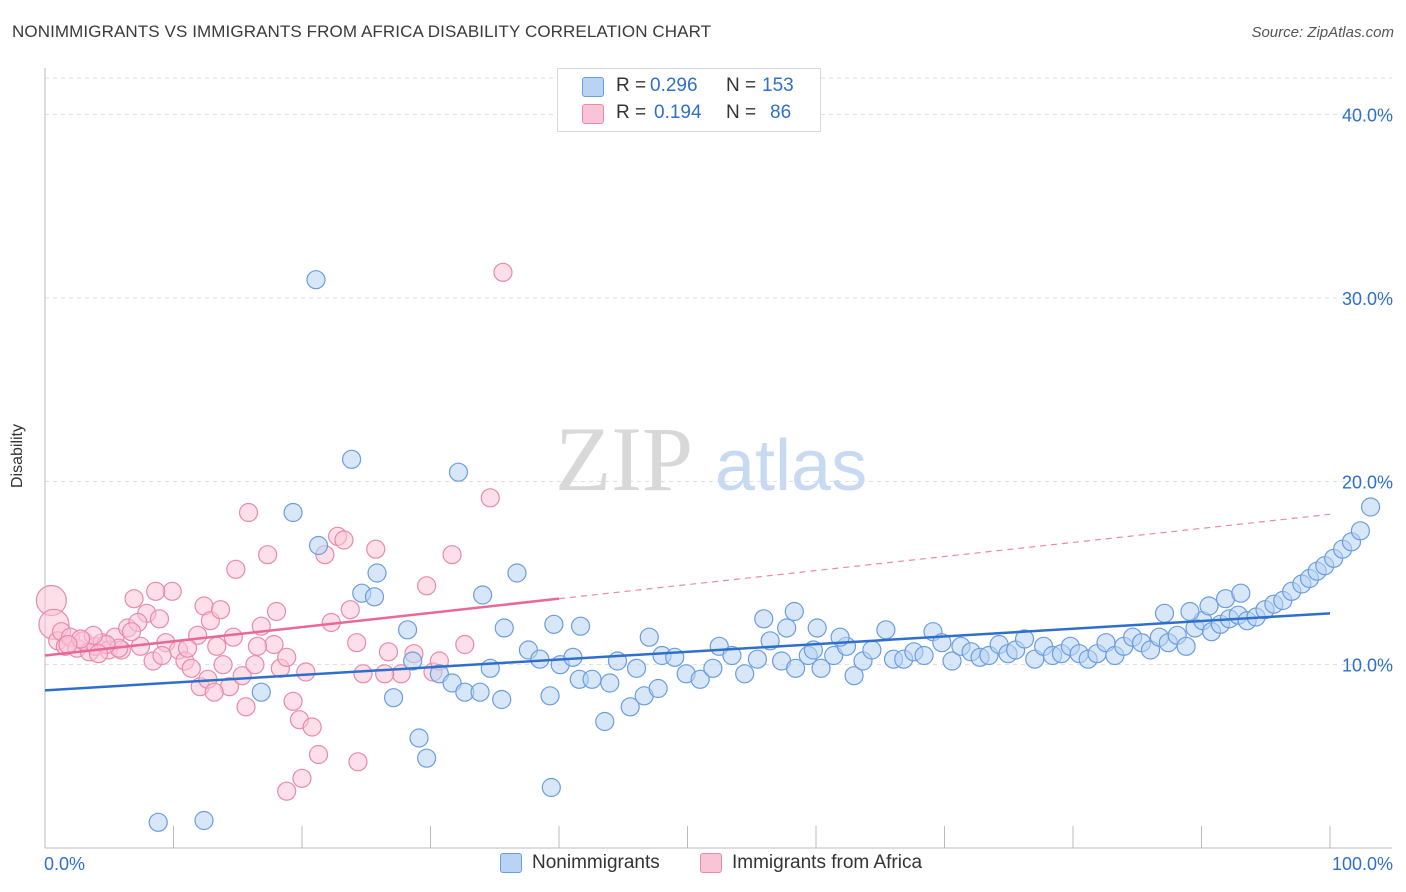 The image size is (1406, 892). Describe the element at coordinates (1367, 482) in the screenshot. I see `y-tick-label: 20.0%` at that location.